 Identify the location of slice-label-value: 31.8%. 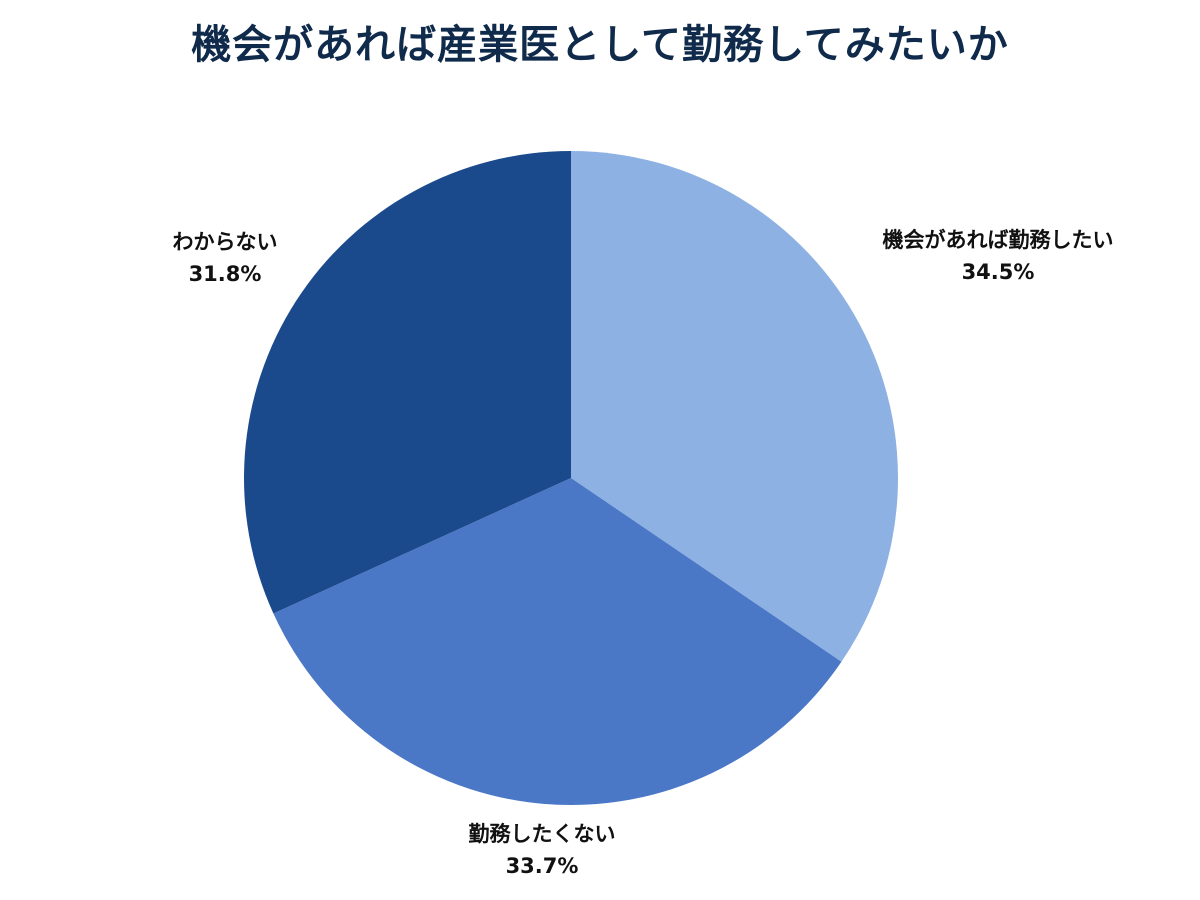
(225, 274).